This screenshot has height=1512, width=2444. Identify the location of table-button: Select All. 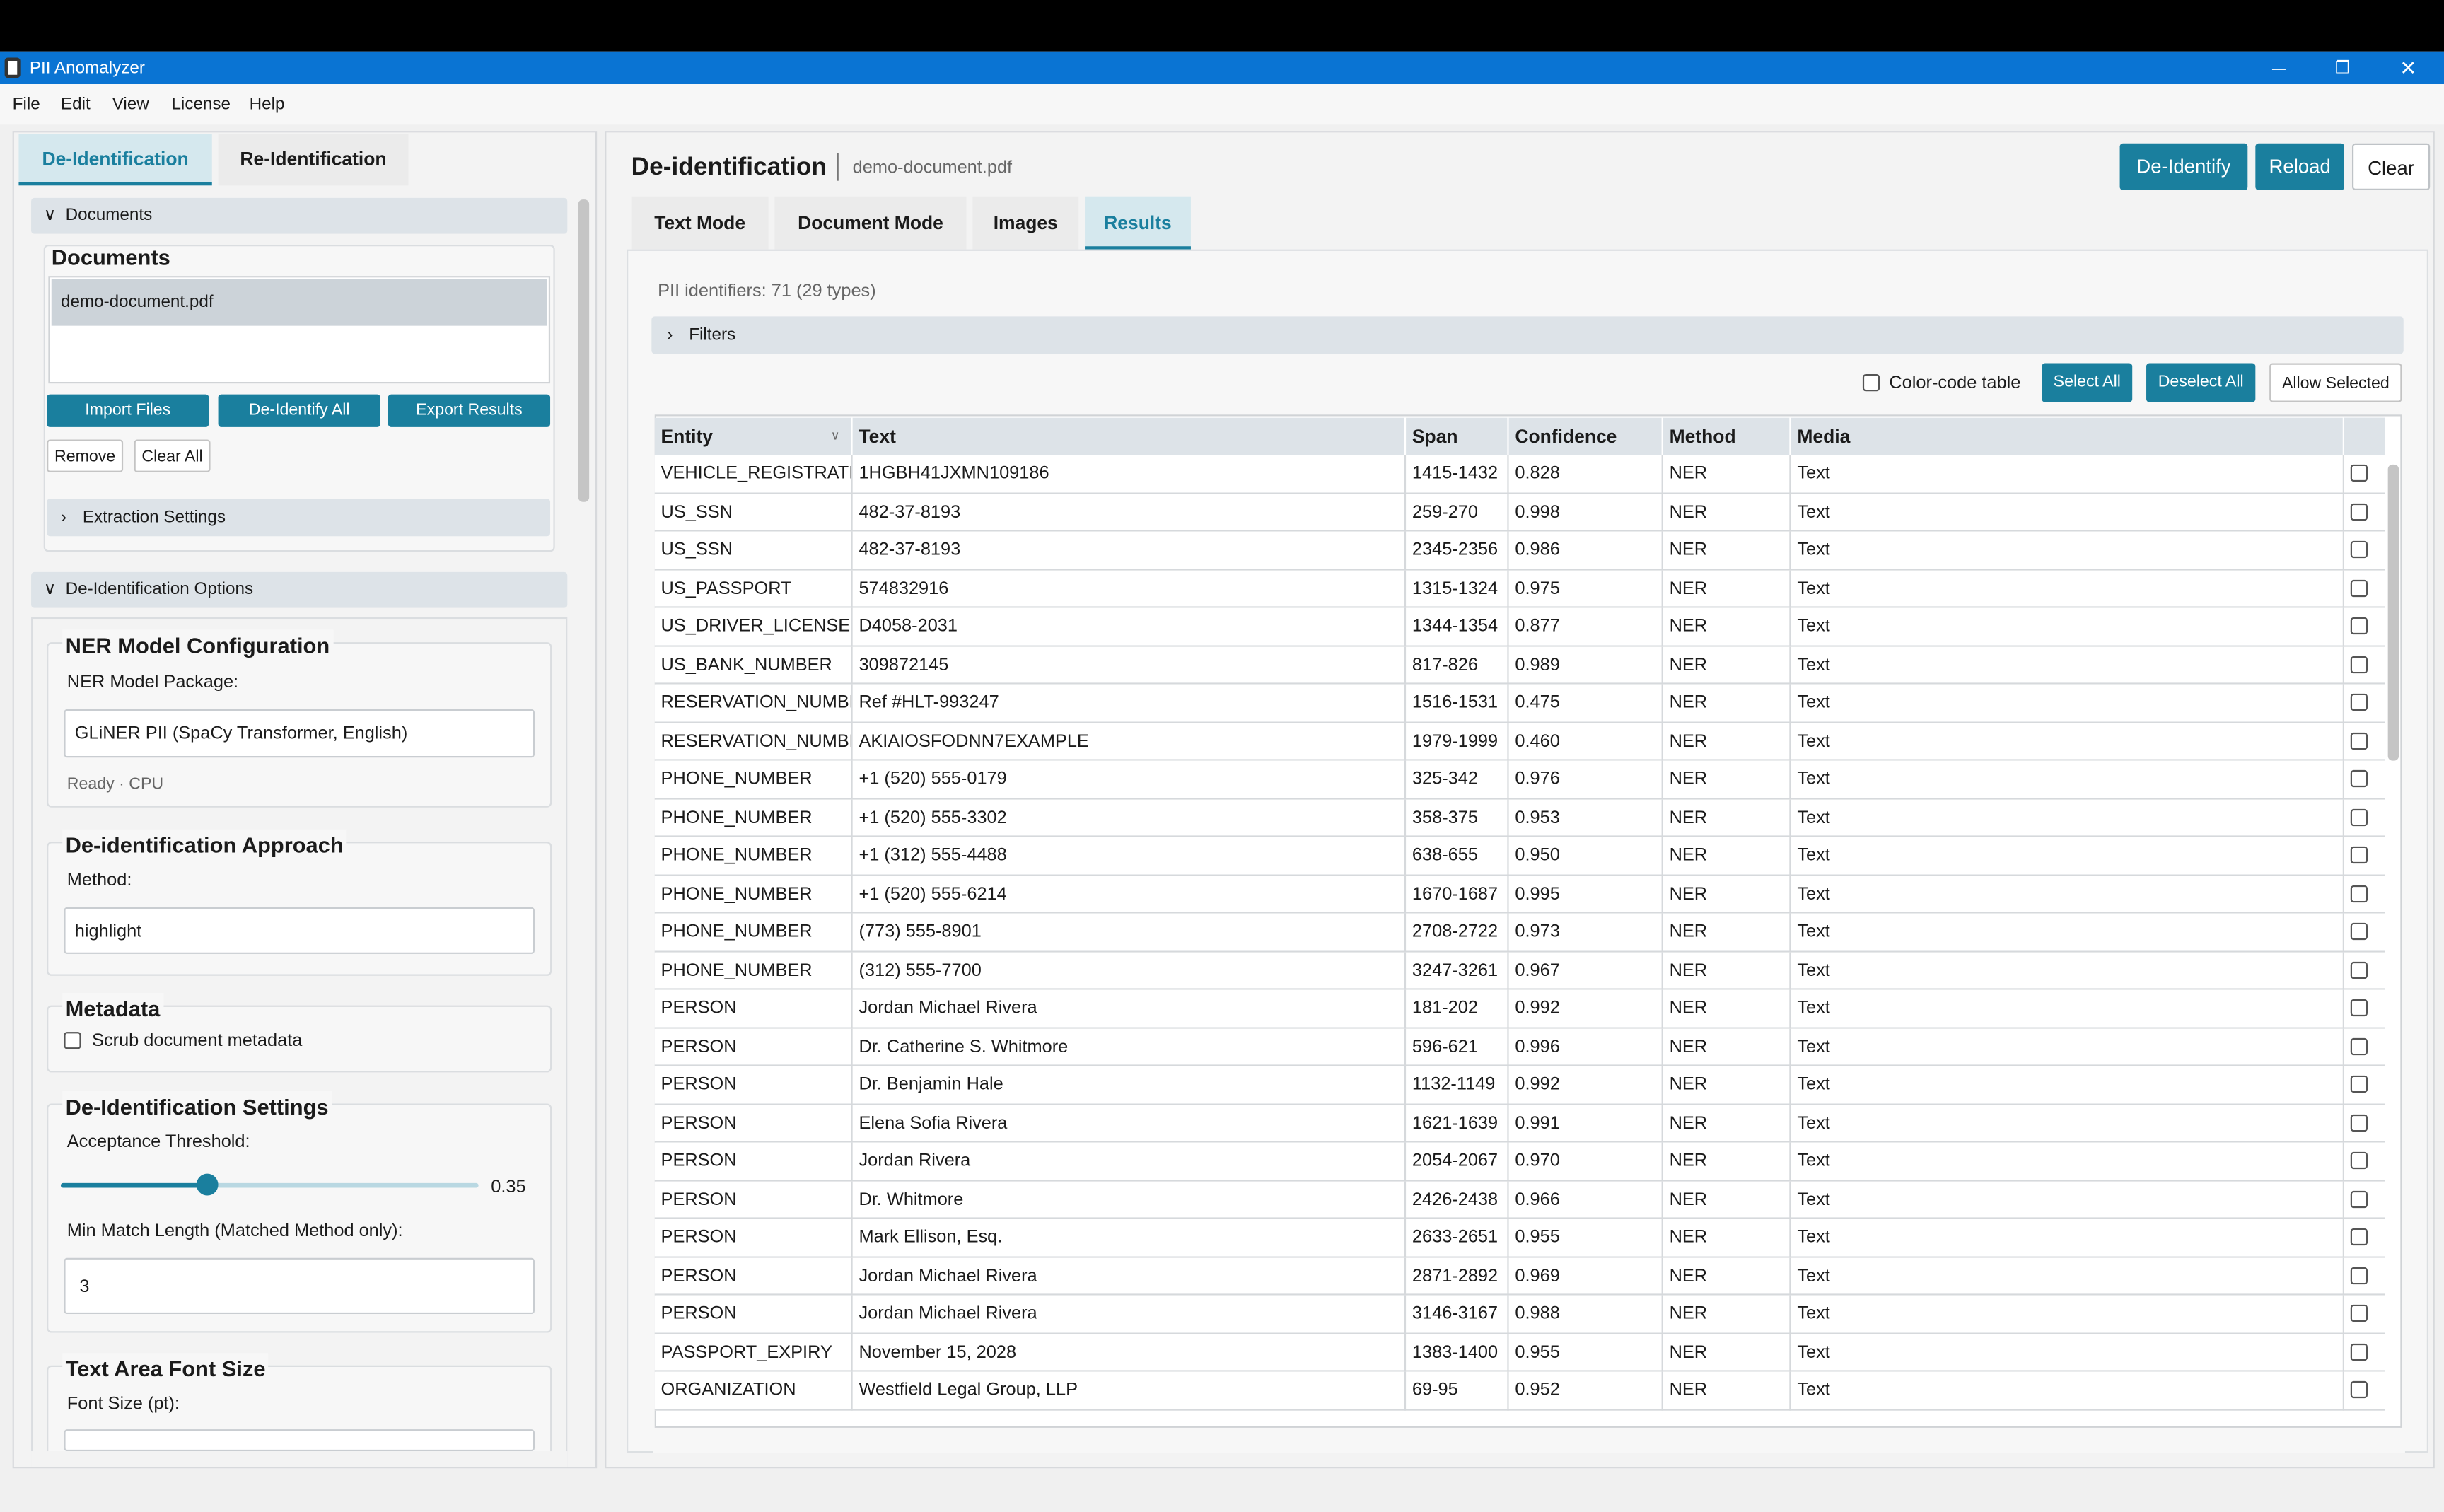
(2087, 382).